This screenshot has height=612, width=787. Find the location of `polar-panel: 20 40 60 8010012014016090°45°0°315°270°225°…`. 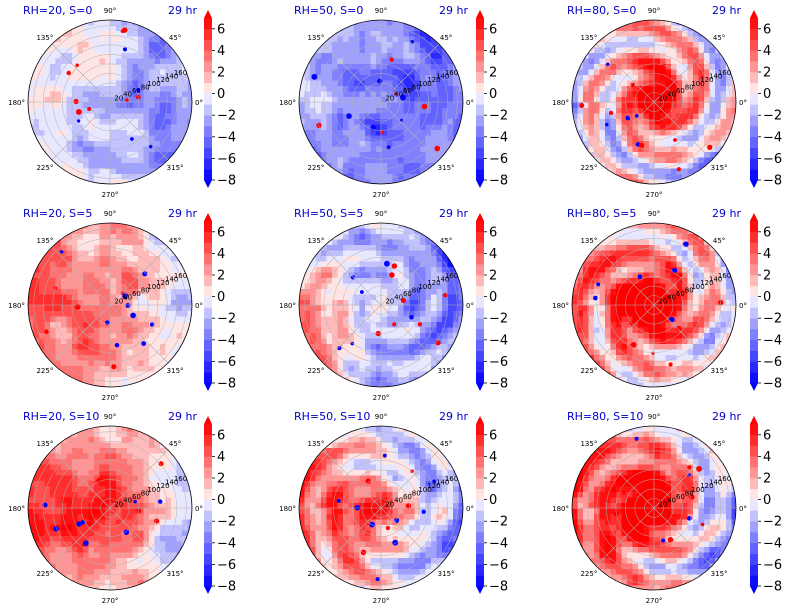

polar-panel: 20 40 60 8010012014016090°45°0°315°270°225°… is located at coordinates (649, 101).